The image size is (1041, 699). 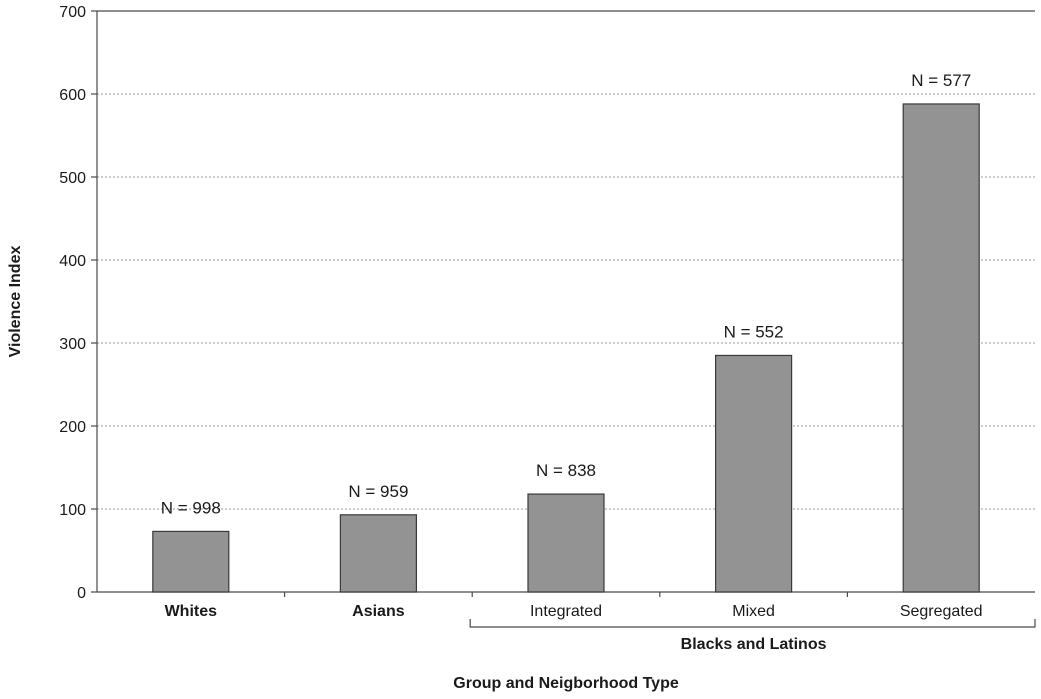 I want to click on category-labels: Whites Asians Integrated Mixed Segregated, so click(x=574, y=606).